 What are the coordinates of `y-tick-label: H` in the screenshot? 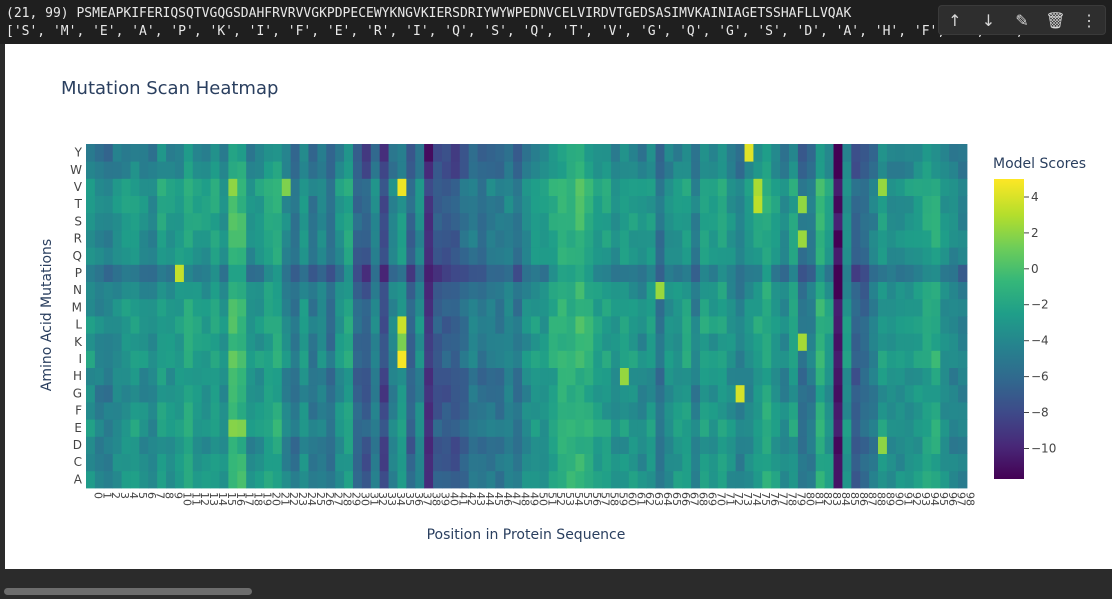 It's located at (77, 376).